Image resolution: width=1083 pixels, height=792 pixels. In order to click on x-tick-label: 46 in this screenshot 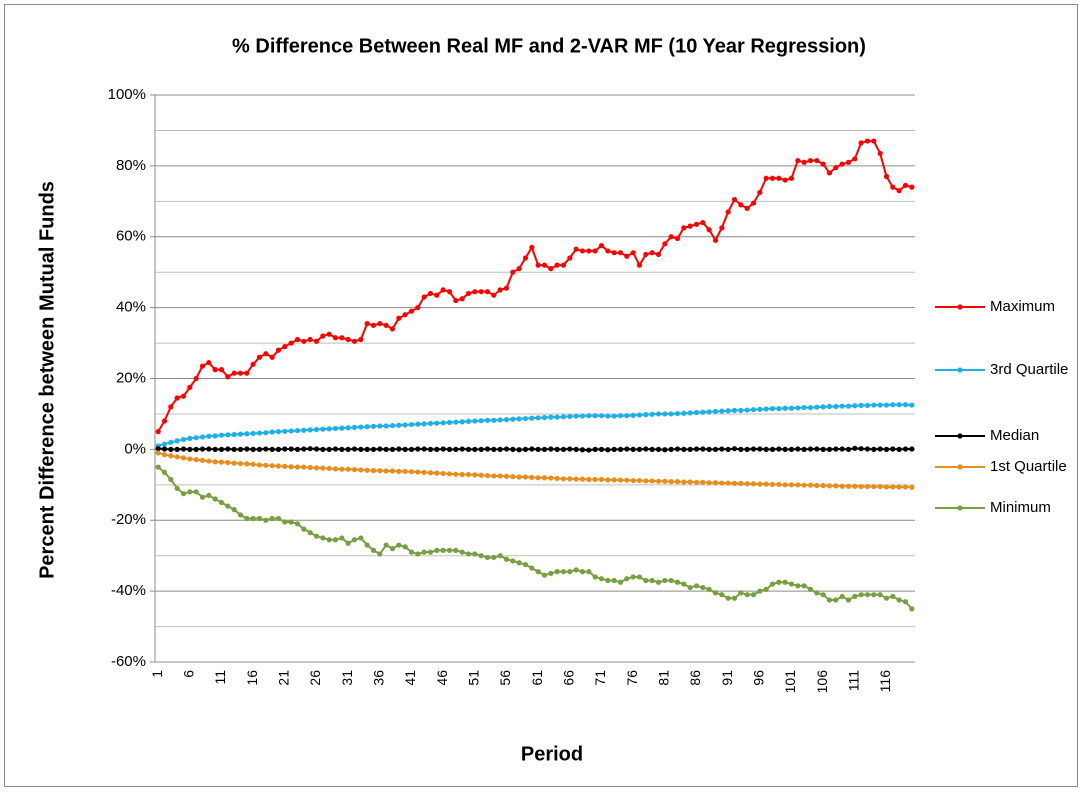, I will do `click(442, 678)`.